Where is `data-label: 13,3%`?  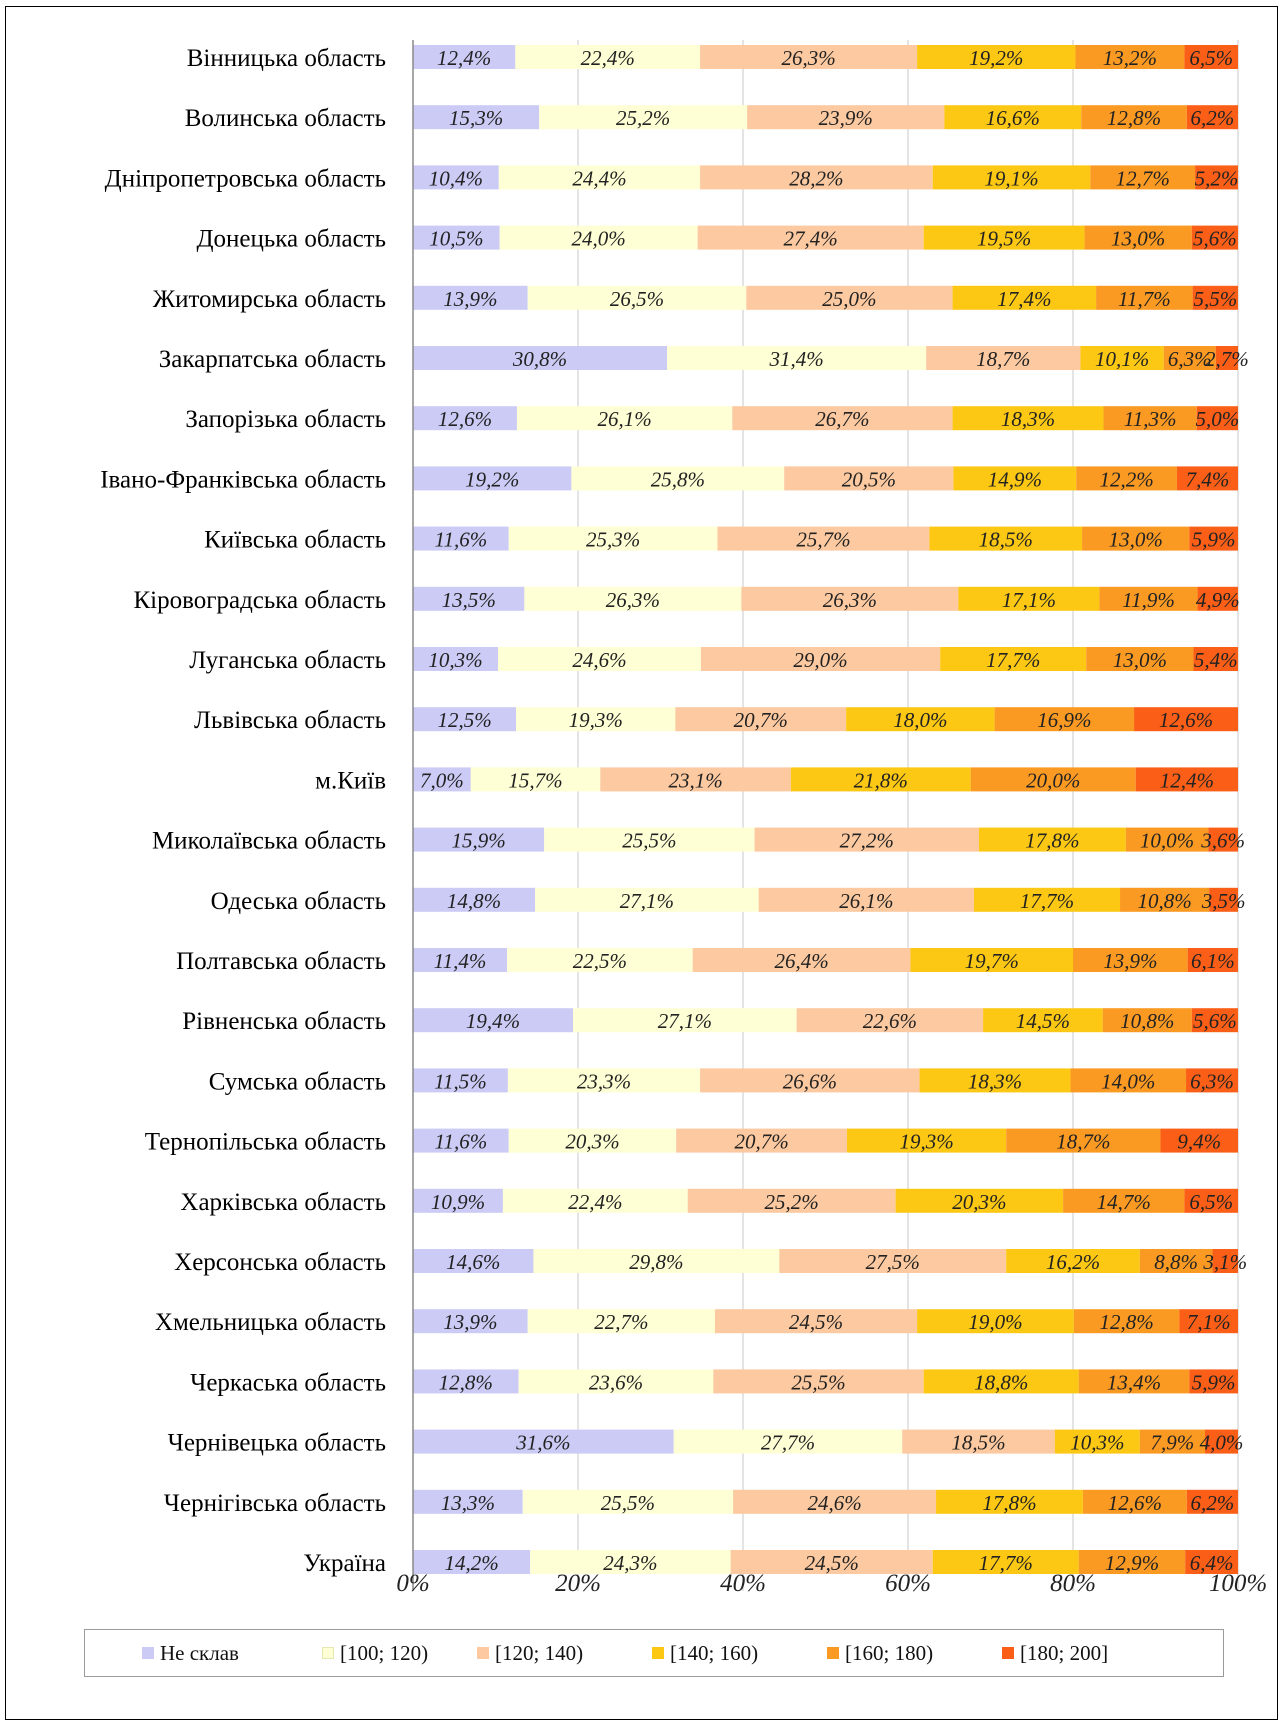
data-label: 13,3% is located at coordinates (468, 1503).